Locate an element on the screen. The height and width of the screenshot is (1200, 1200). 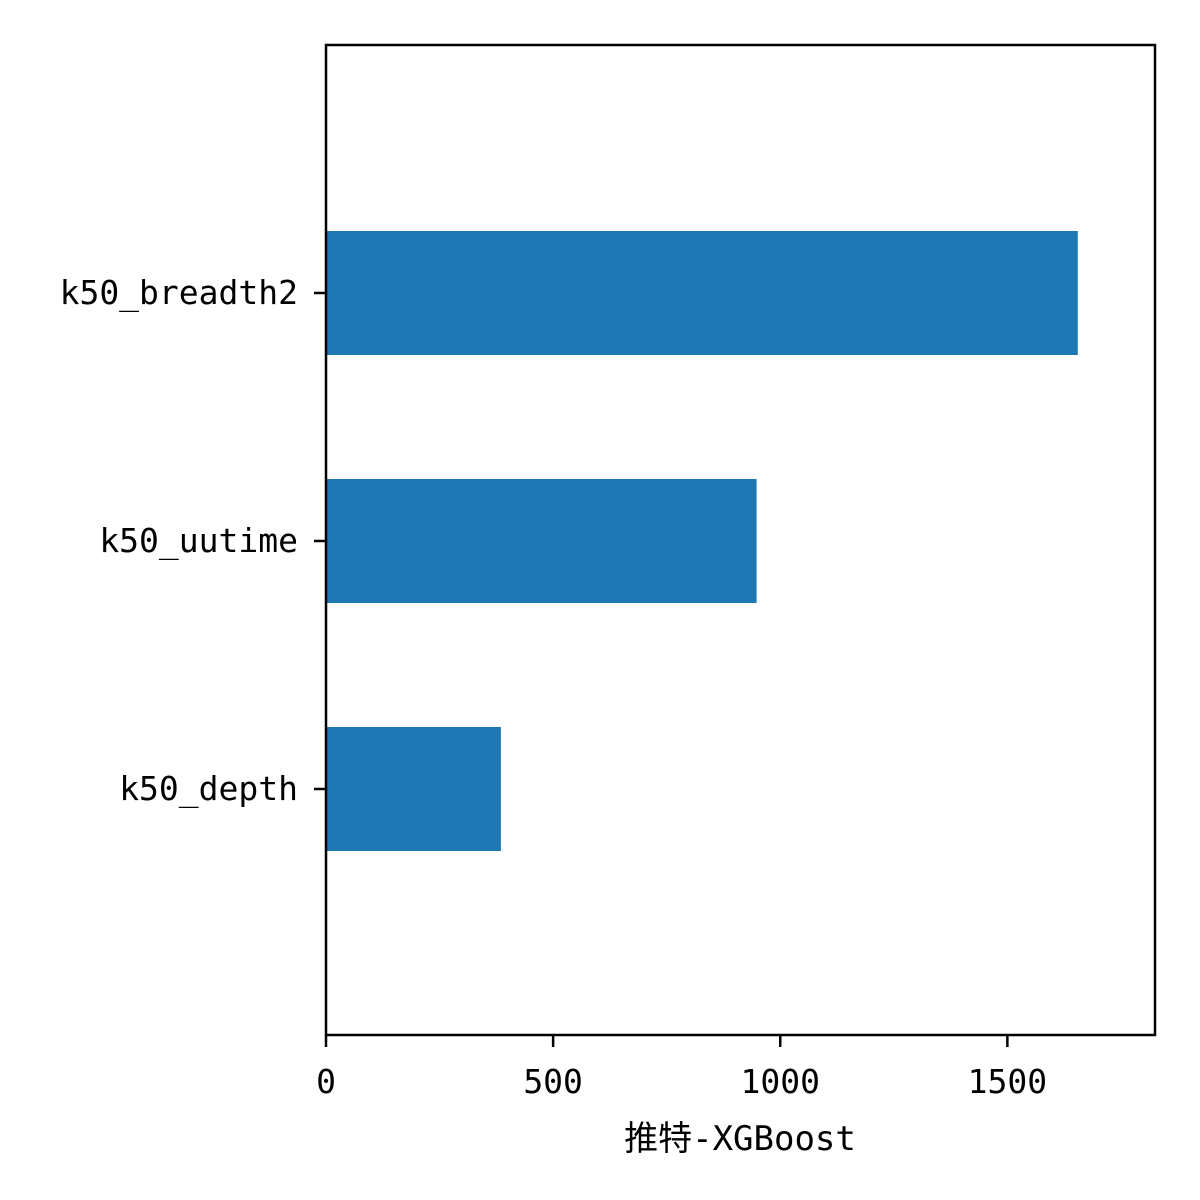
bar-k50_uutime is located at coordinates (541, 541).